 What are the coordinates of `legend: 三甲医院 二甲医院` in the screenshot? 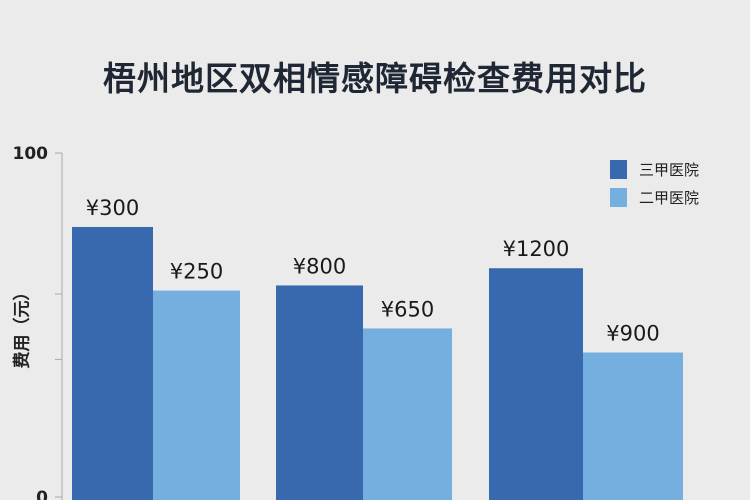 It's located at (654, 183).